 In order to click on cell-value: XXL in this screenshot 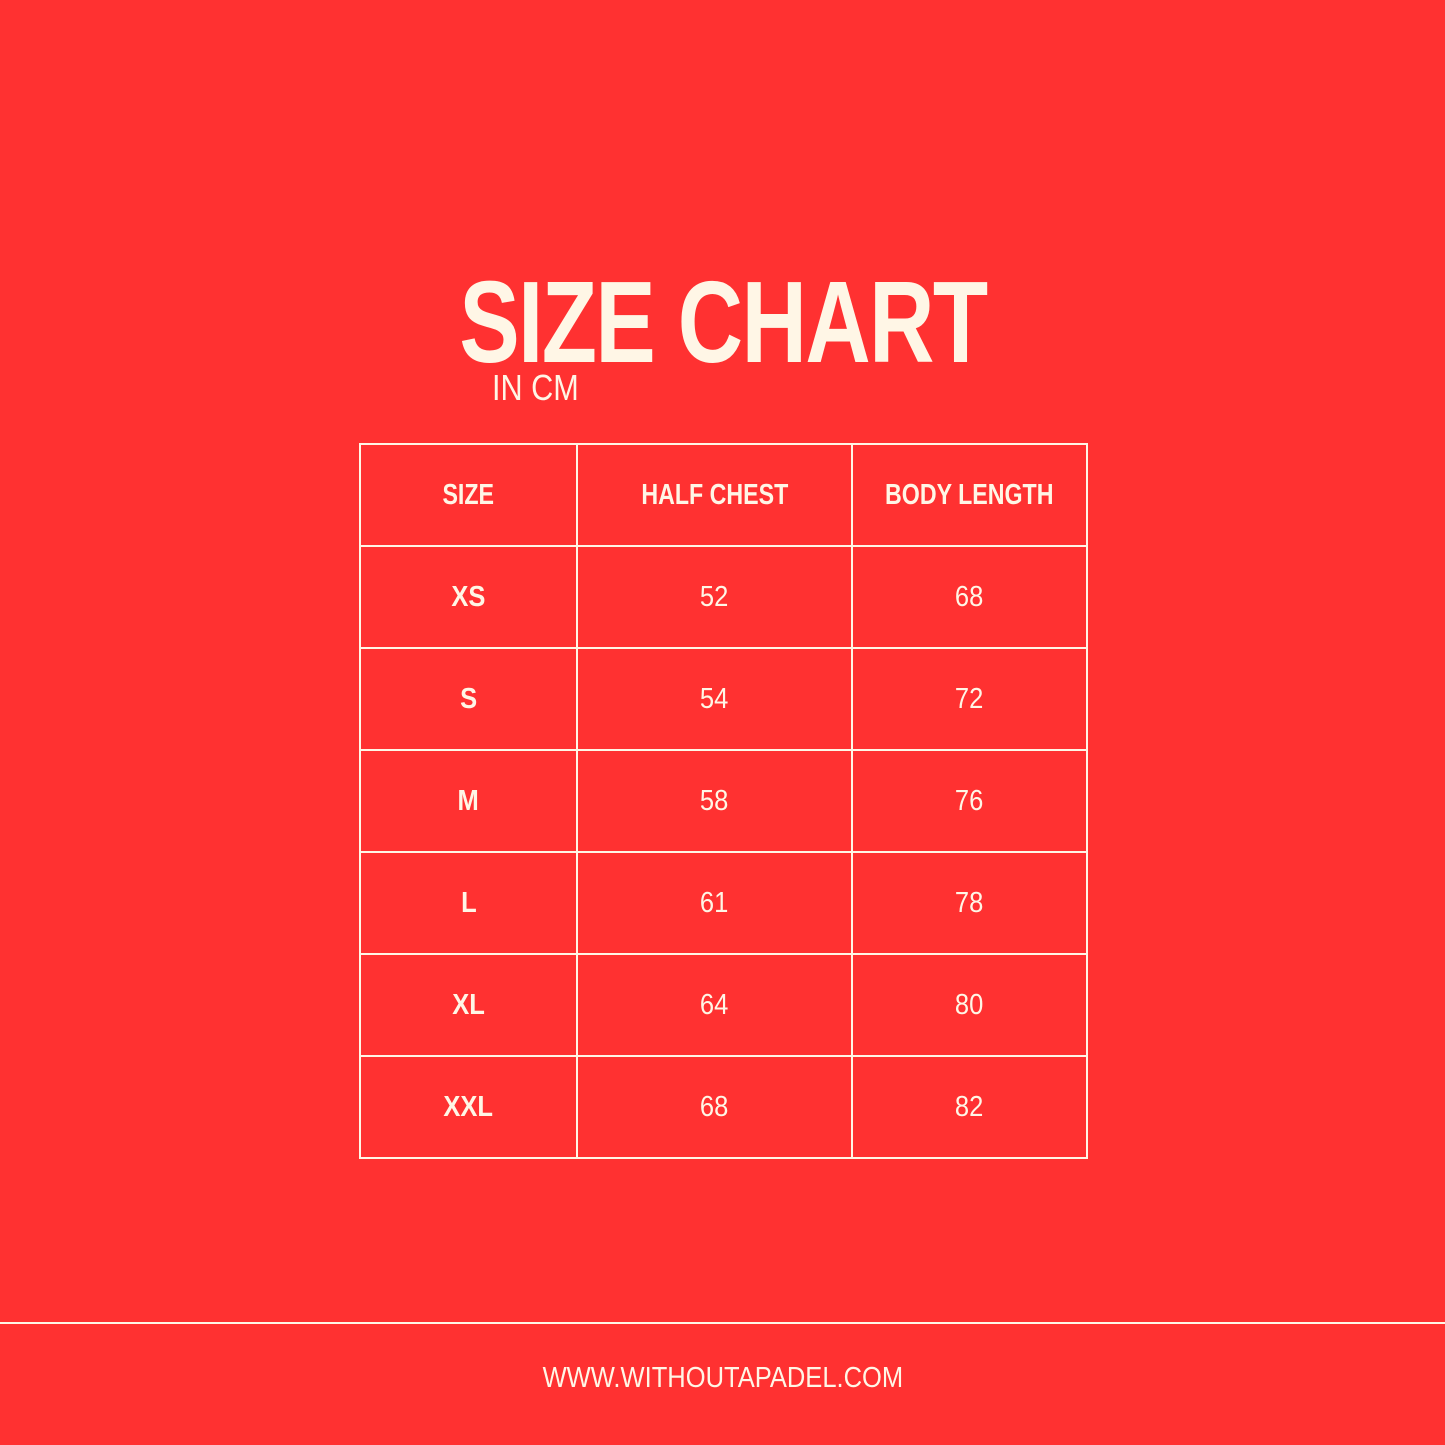, I will do `click(468, 1106)`.